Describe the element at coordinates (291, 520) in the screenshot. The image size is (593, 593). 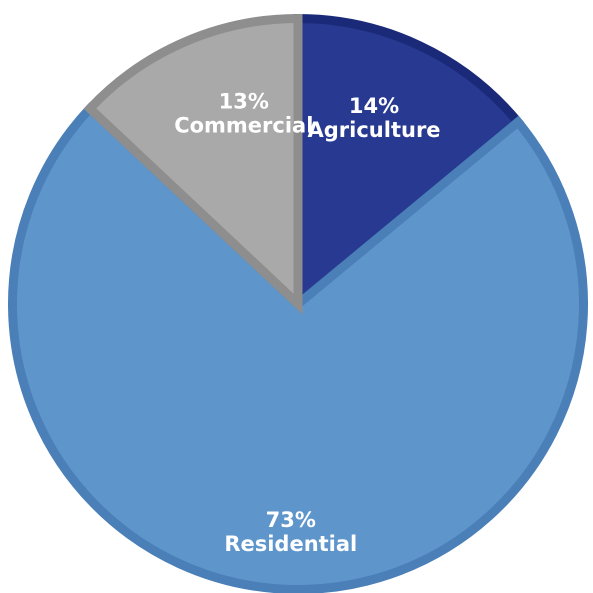
I see `slice-percent-residential: 73%` at that location.